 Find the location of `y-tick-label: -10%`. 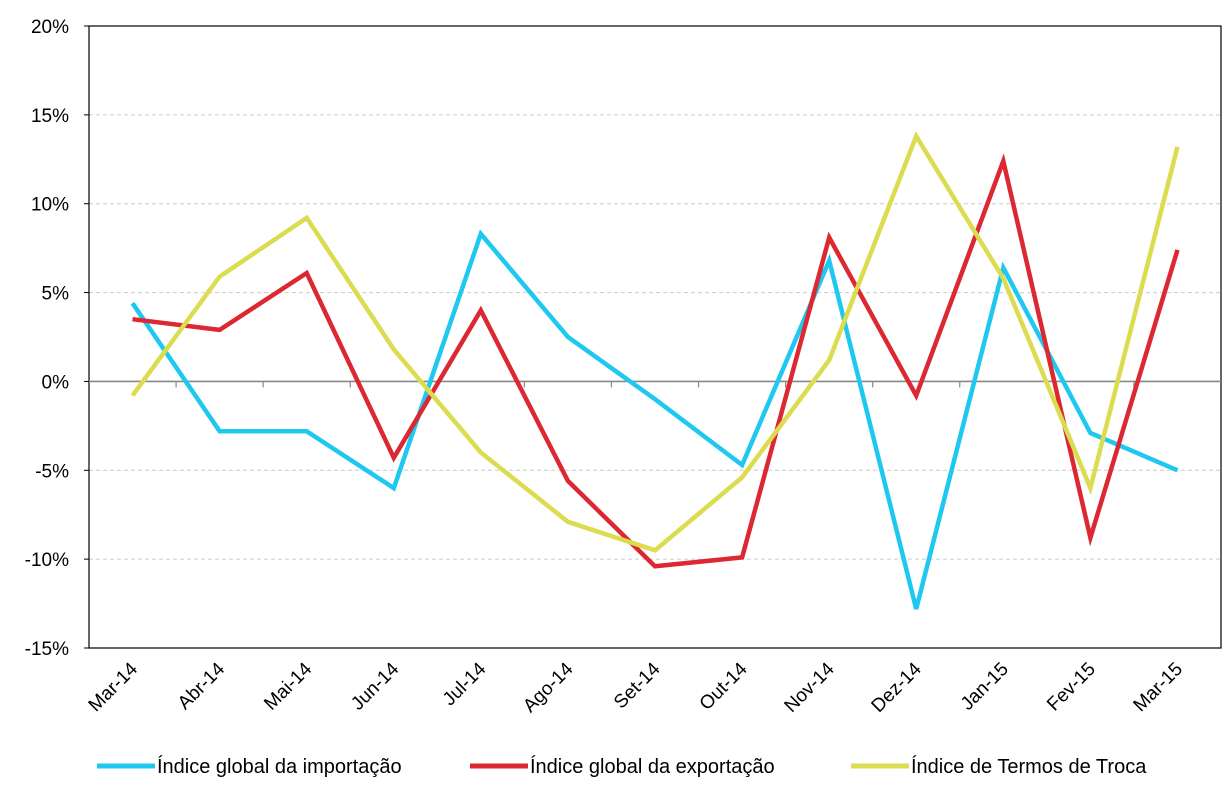

y-tick-label: -10% is located at coordinates (47, 560).